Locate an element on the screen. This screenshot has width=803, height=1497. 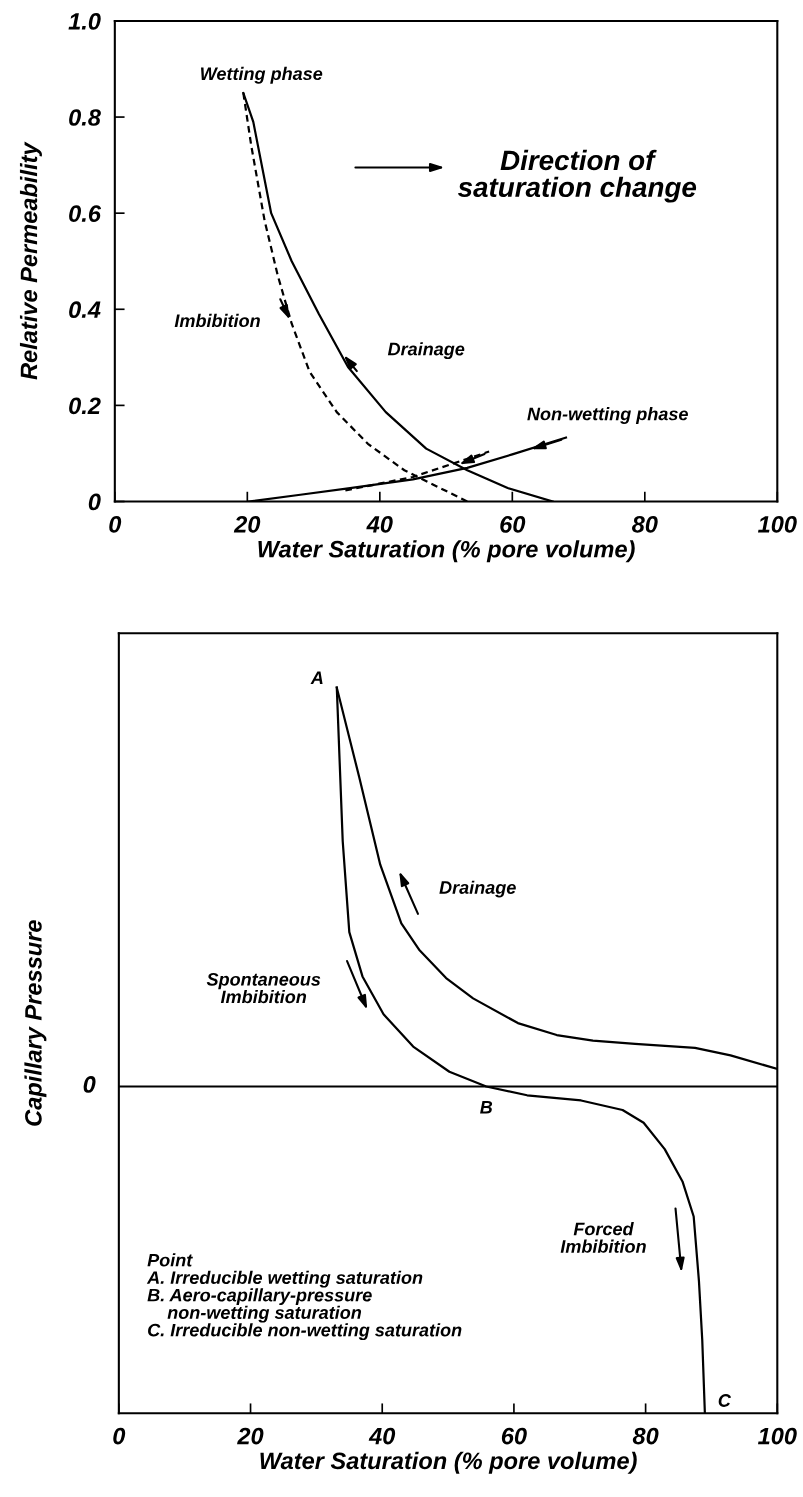
y-axis-title: Capillary Pressure is located at coordinates (35, 1023).